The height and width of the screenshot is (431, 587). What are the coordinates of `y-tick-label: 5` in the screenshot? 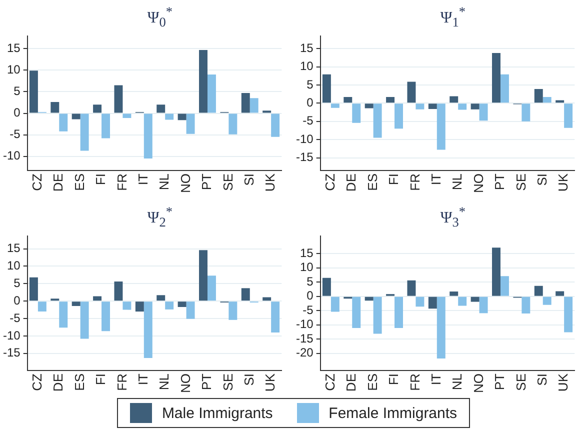 It's located at (310, 84).